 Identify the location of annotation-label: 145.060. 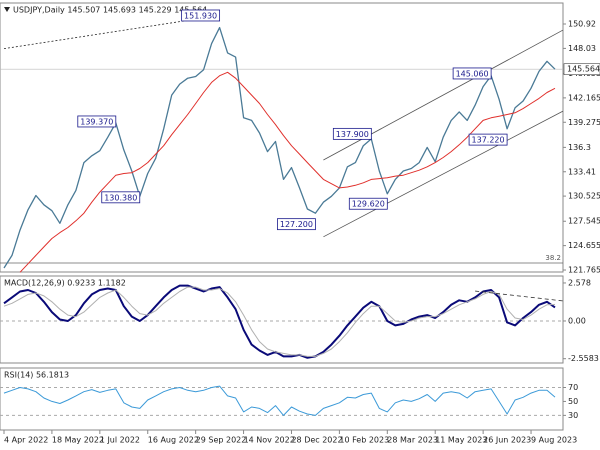
(472, 73).